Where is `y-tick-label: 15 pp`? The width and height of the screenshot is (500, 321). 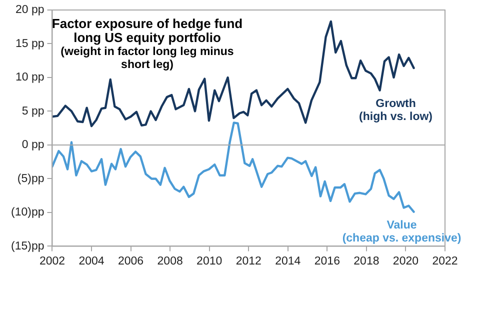 y-tick-label: 15 pp is located at coordinates (29, 44).